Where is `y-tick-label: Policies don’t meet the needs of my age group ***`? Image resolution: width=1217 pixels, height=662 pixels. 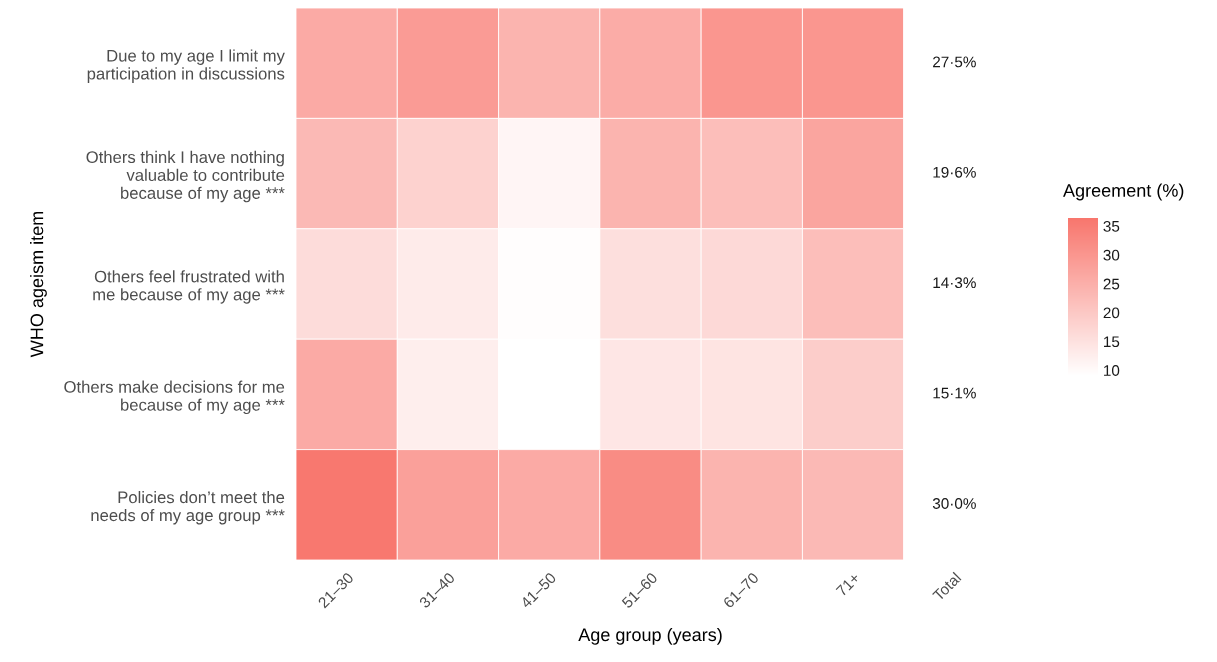
y-tick-label: Policies don’t meet the needs of my age group *** is located at coordinates (188, 507).